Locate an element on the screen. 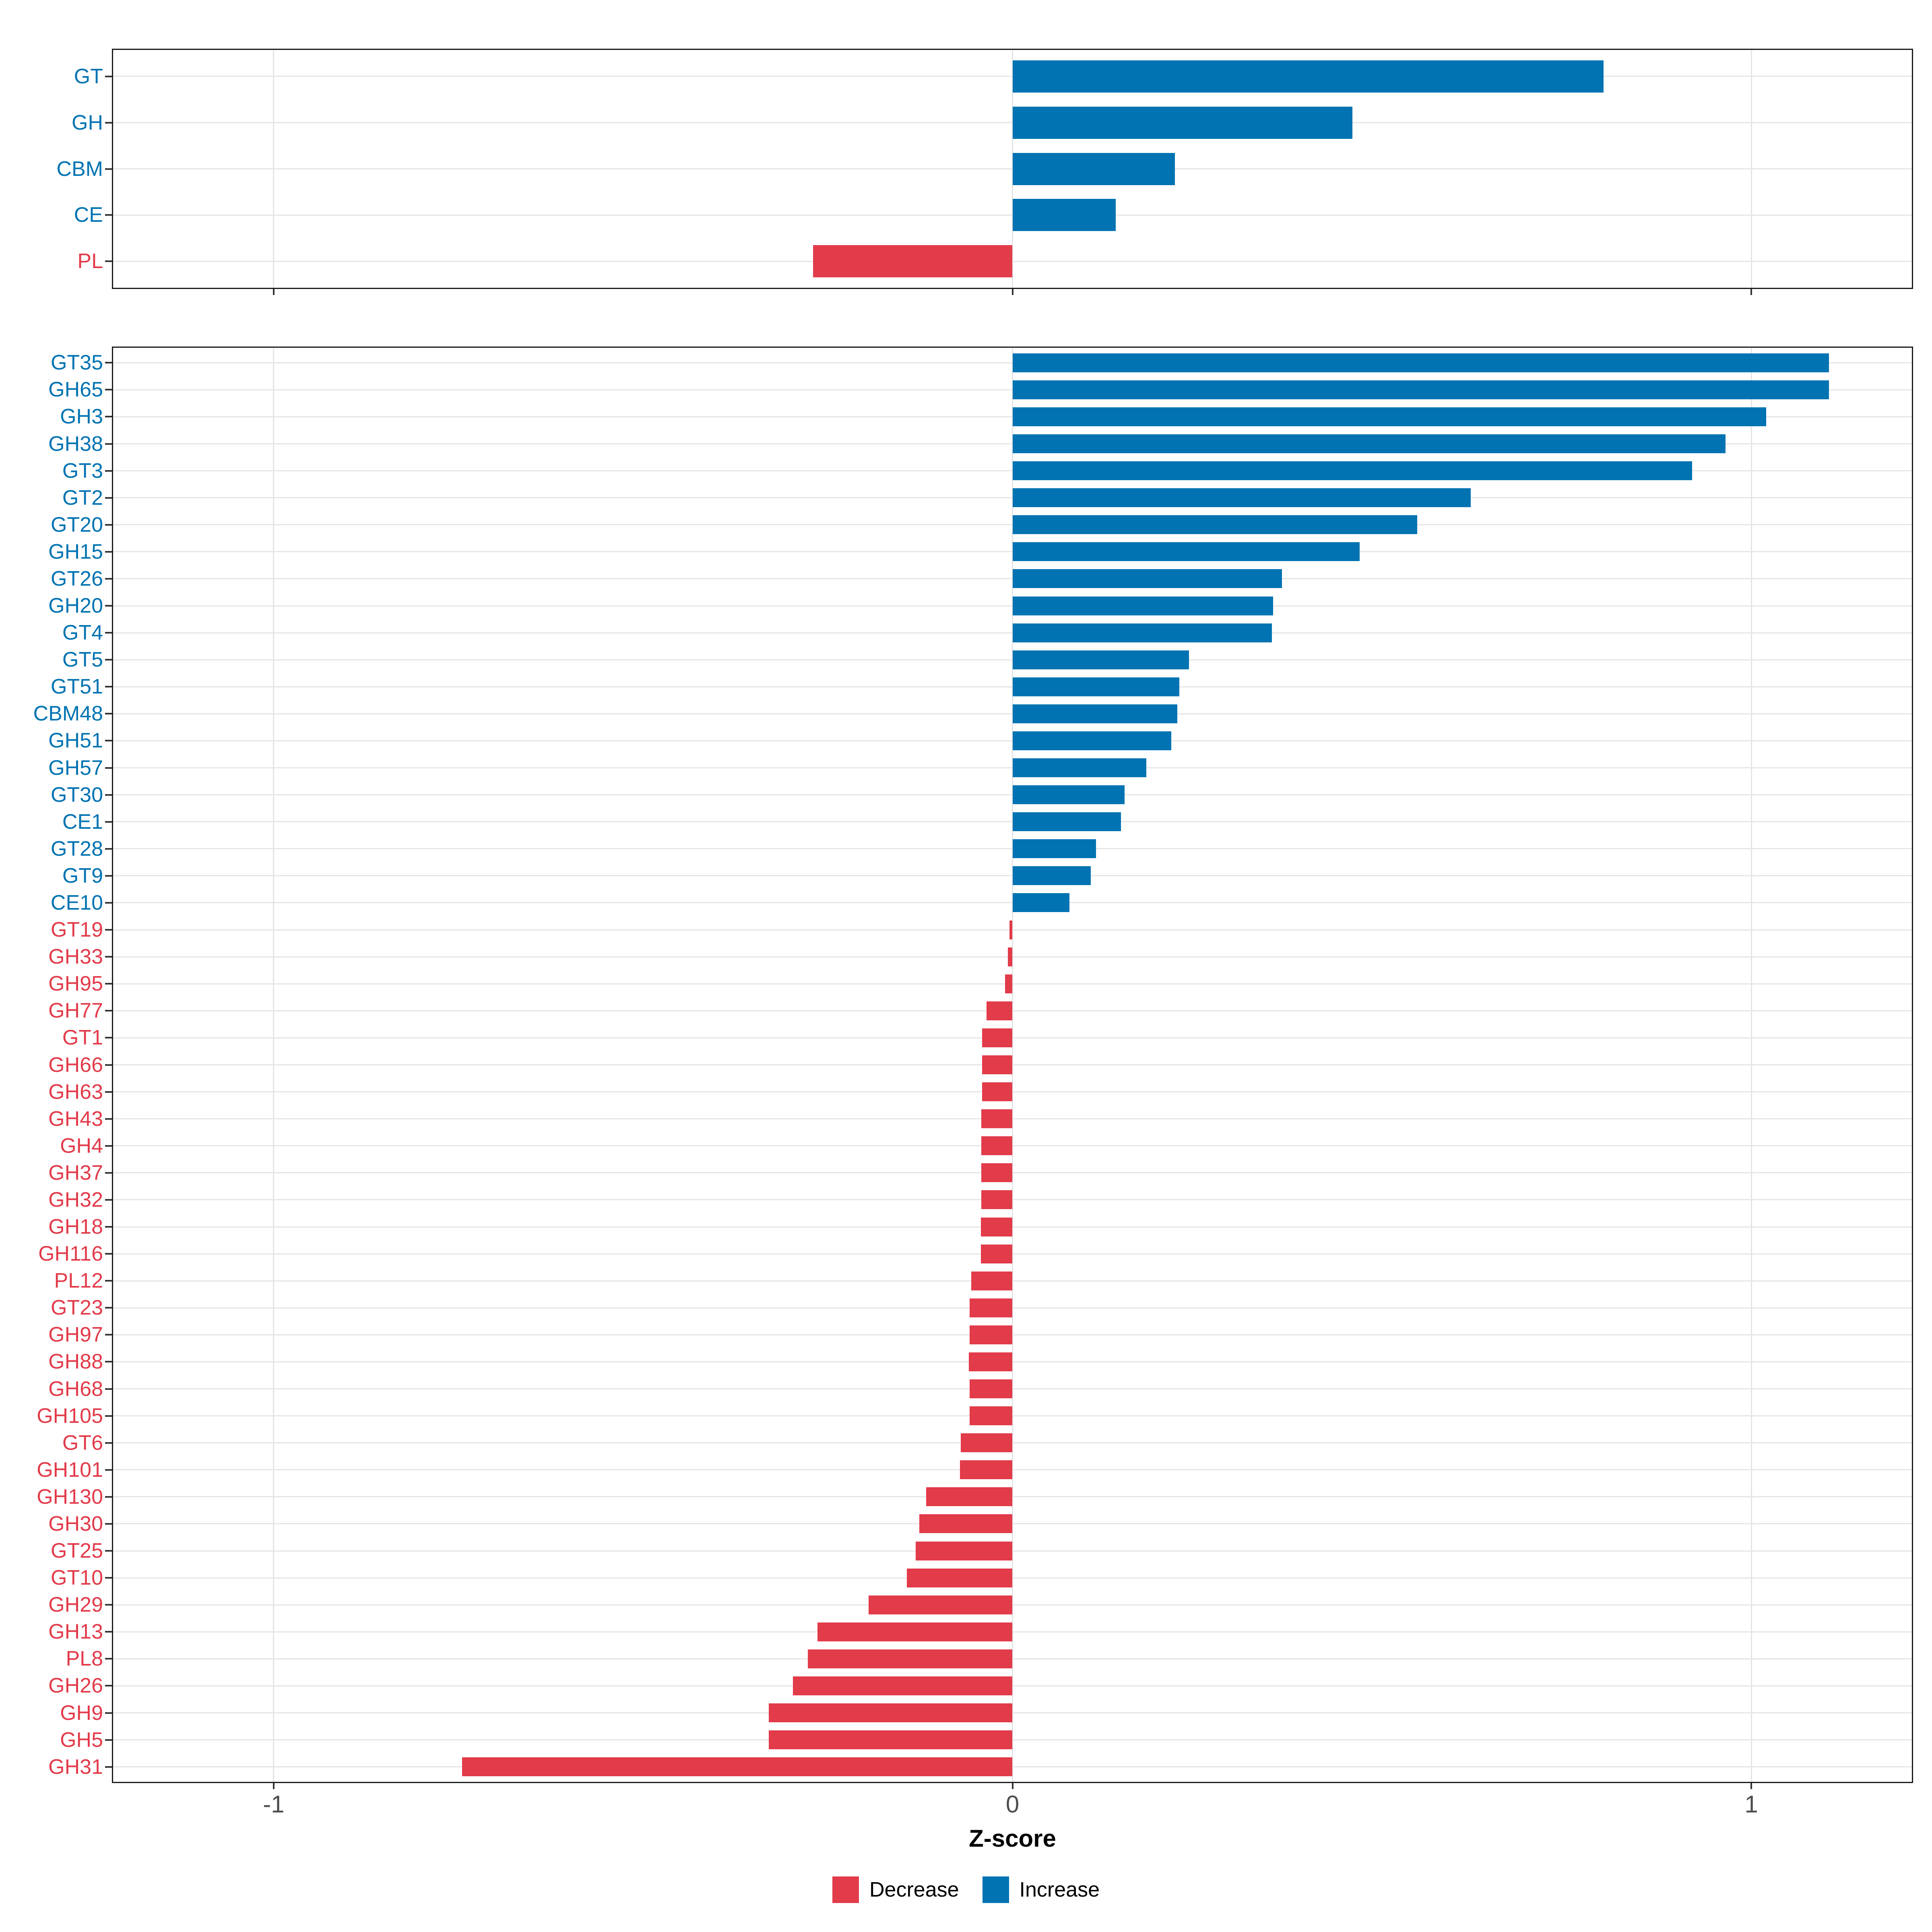 The width and height of the screenshot is (1932, 1932). row-label-GH9: GH9 is located at coordinates (81, 1713).